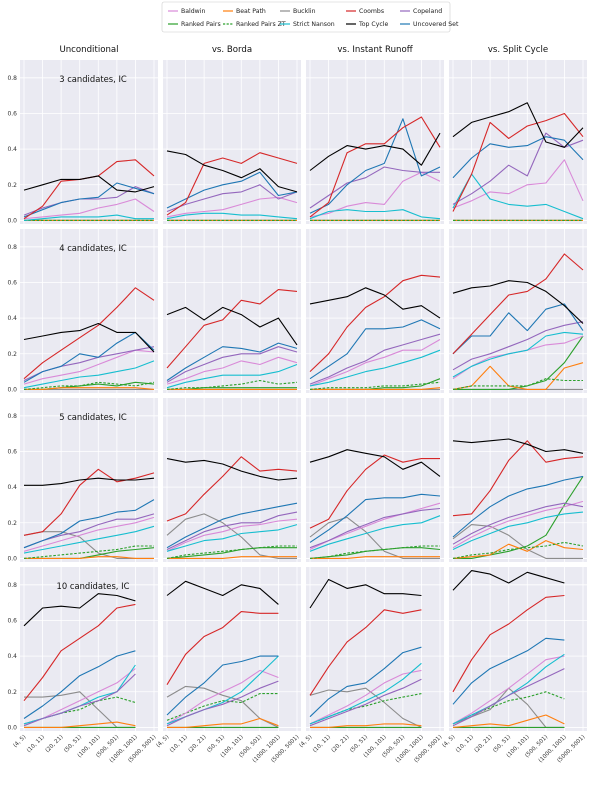 Image resolution: width=593 pixels, height=788 pixels. Describe the element at coordinates (193, 11) in the screenshot. I see `legend-label: Baldwin` at that location.